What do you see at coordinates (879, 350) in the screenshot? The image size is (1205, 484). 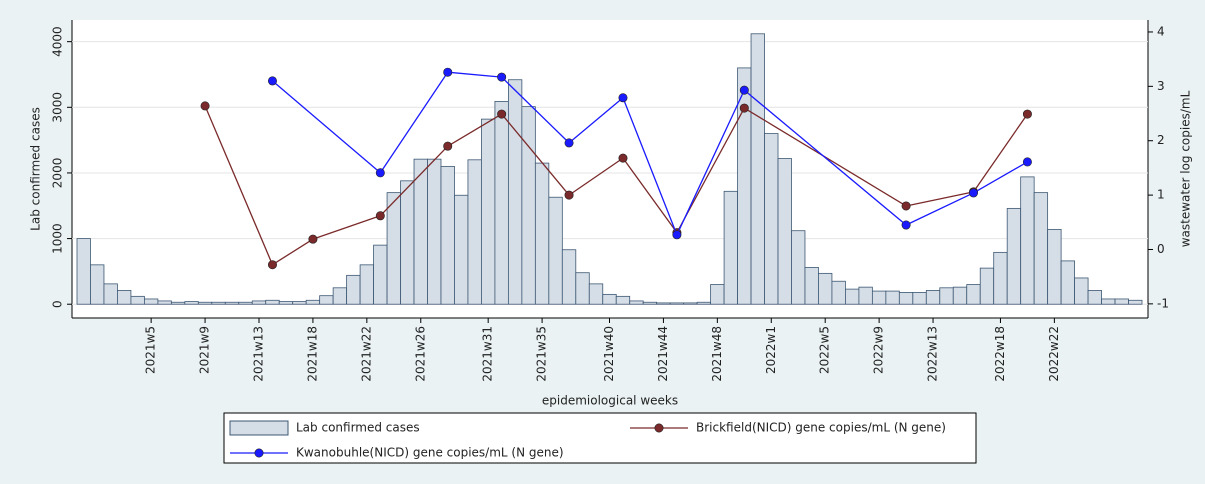 I see `x-tick-label: 2022w9` at bounding box center [879, 350].